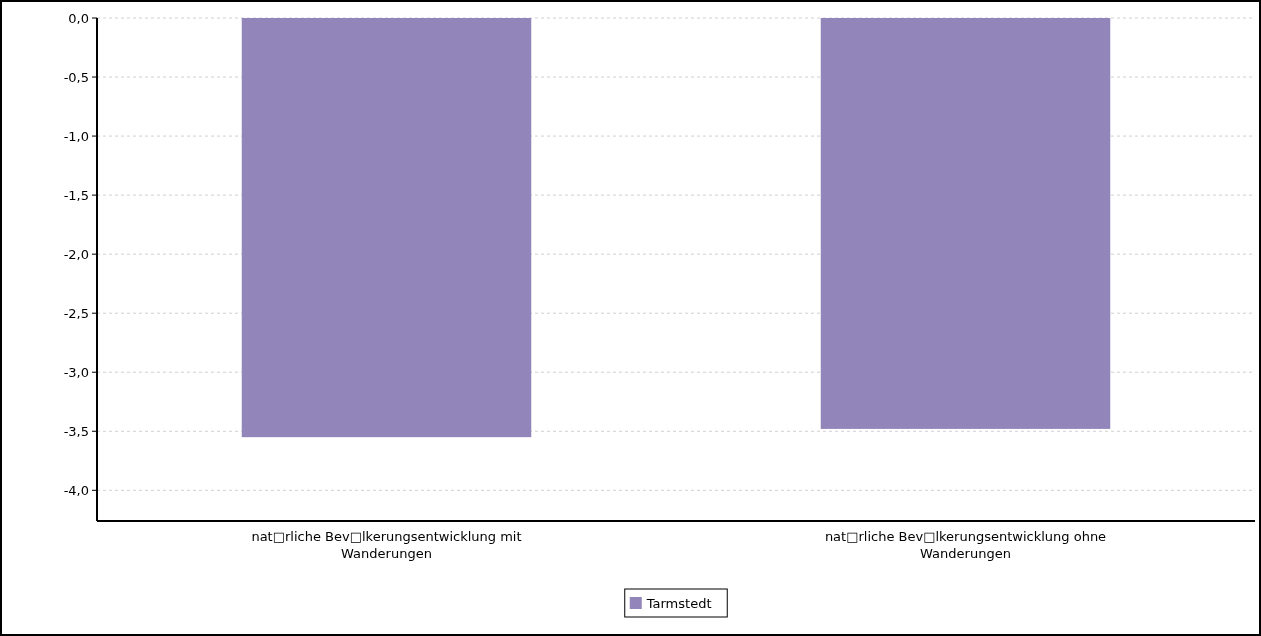 This screenshot has height=636, width=1261. What do you see at coordinates (76, 136) in the screenshot?
I see `y-tick-label: -1,0` at bounding box center [76, 136].